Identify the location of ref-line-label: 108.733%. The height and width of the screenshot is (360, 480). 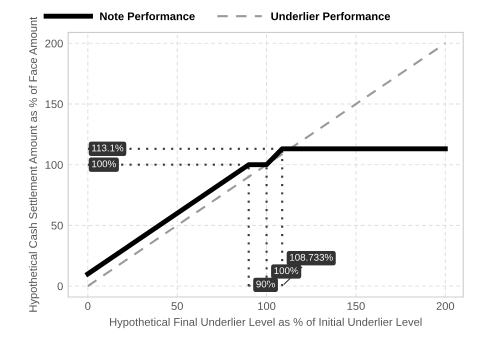
(311, 257).